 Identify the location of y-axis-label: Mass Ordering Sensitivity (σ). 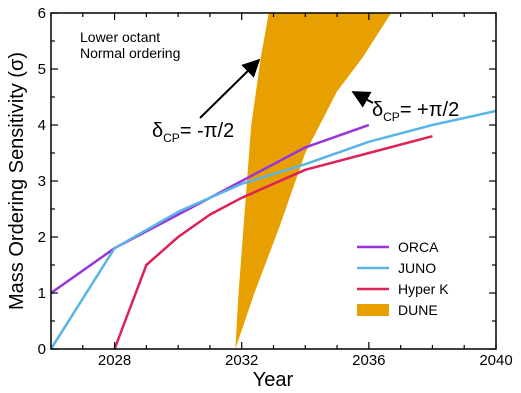
(17, 181).